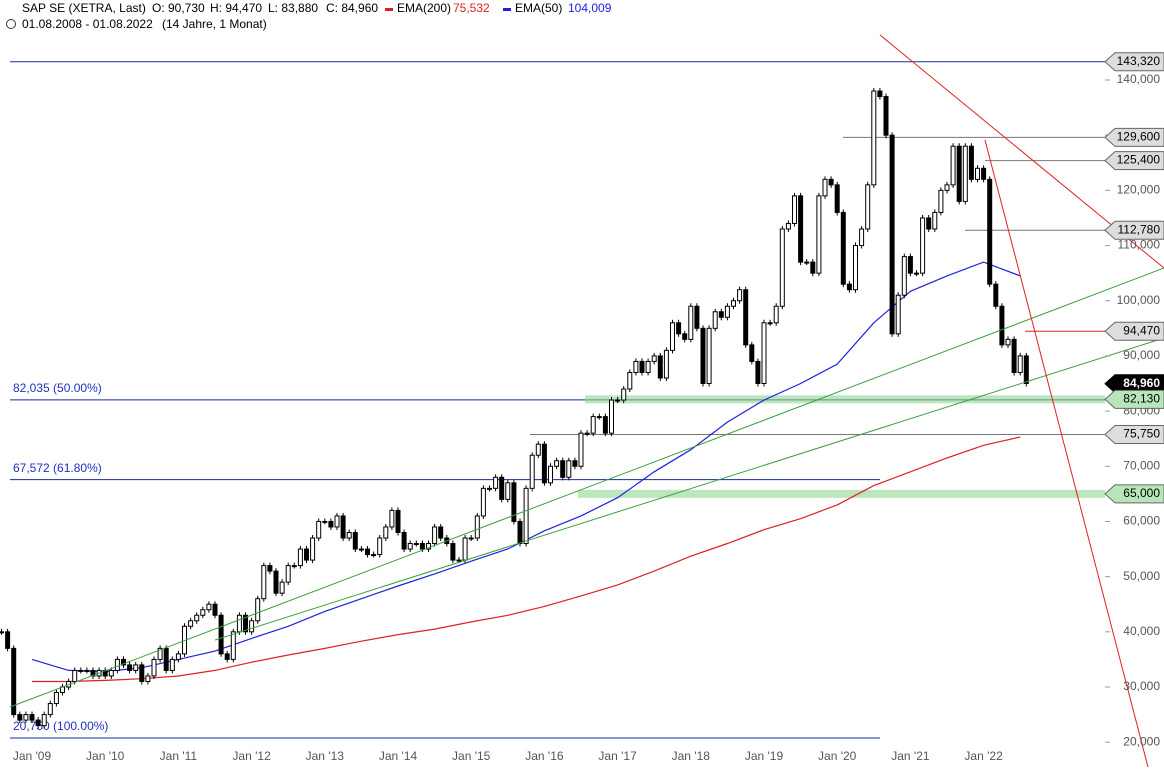 This screenshot has height=772, width=1164. I want to click on x-tick-label: Jan '16, so click(544, 756).